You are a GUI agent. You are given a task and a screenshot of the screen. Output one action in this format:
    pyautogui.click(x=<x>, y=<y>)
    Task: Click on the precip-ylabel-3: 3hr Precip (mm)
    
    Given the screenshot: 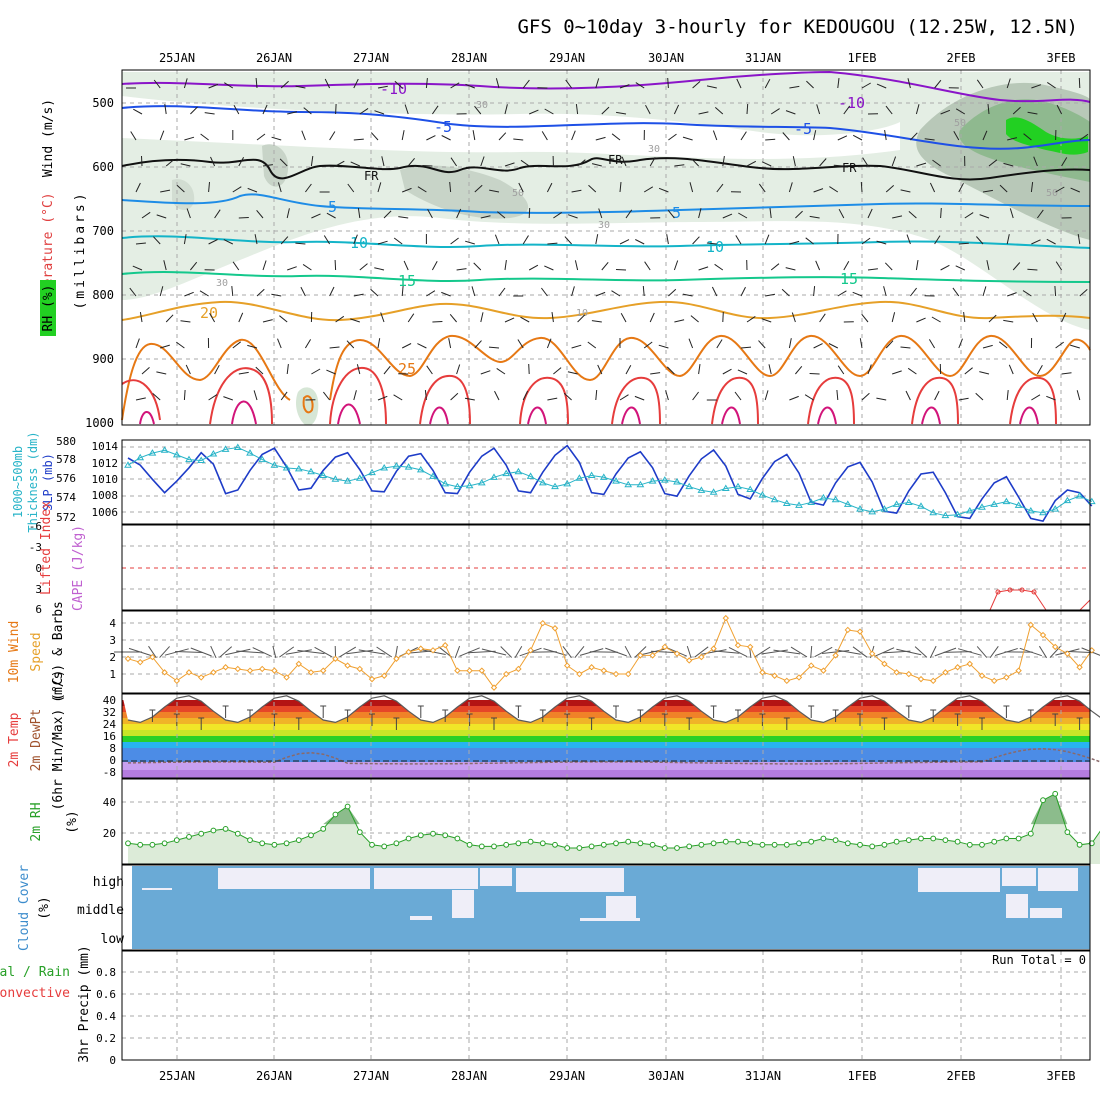 What is the action you would take?
    pyautogui.click(x=84, y=1003)
    